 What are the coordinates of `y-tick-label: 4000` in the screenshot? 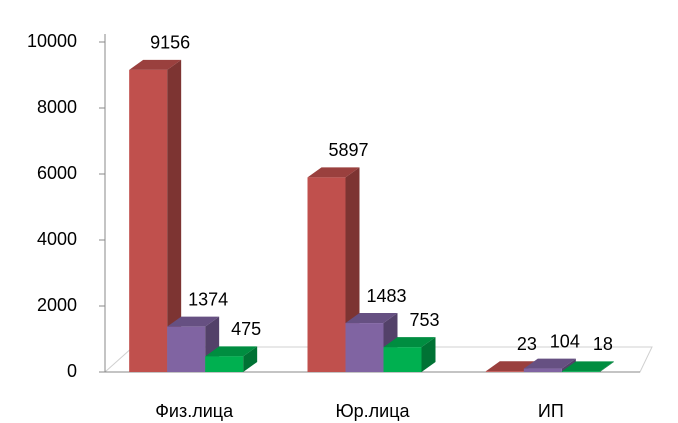 It's located at (57, 239).